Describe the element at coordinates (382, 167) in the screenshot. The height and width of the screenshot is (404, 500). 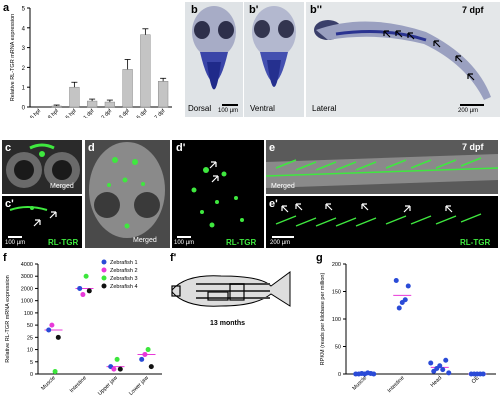
I see `panel-e-image` at that location.